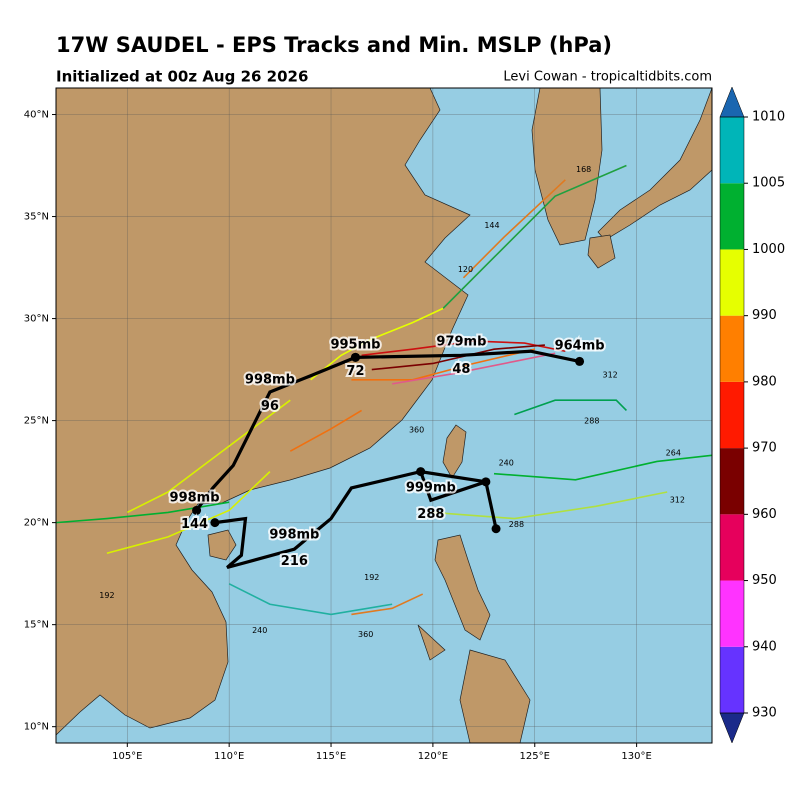  What do you see at coordinates (491, 225) in the screenshot?
I see `hour-label: 144` at bounding box center [491, 225].